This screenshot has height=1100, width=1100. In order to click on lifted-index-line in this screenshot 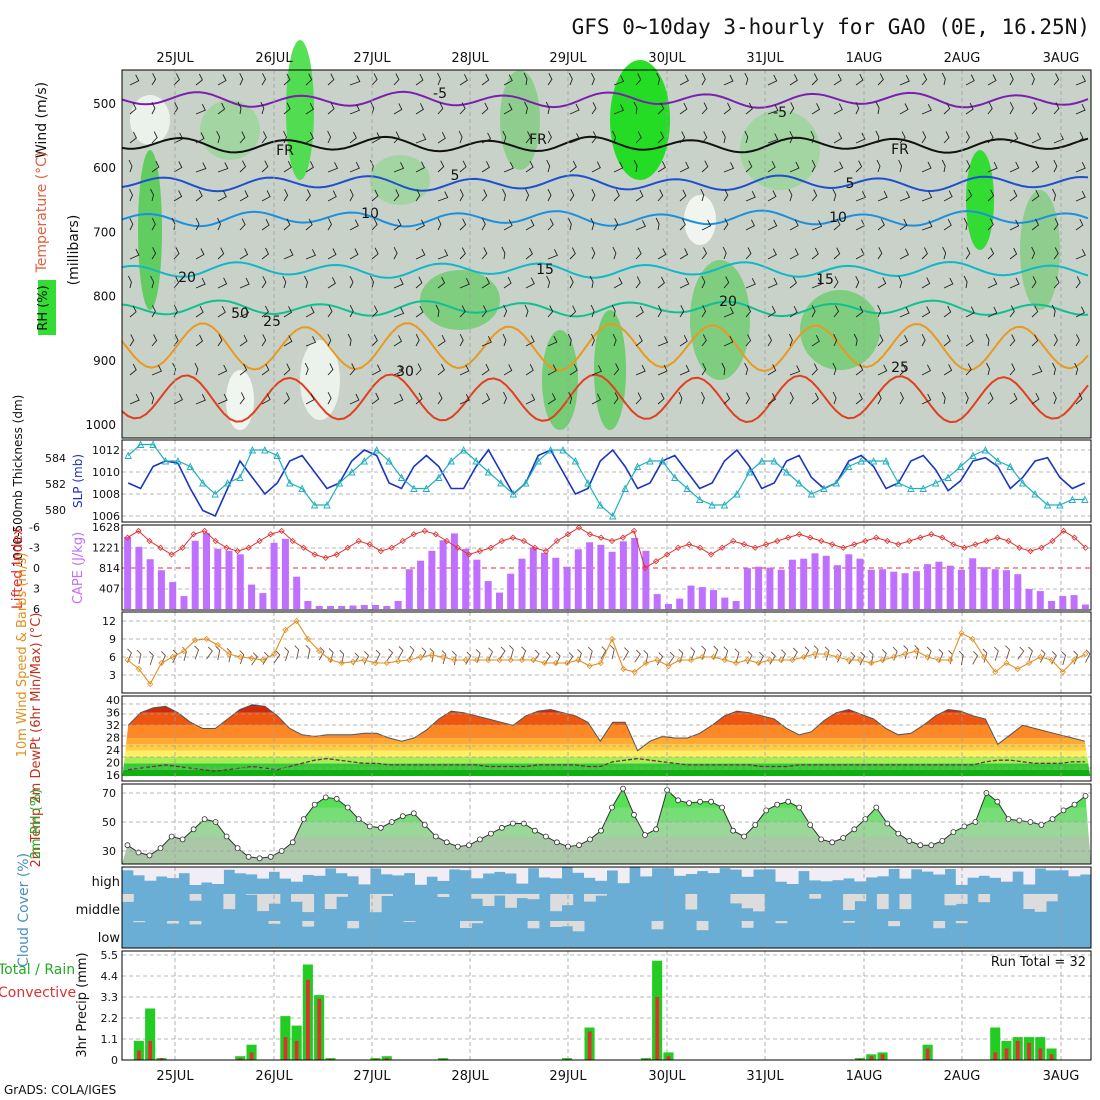, I will do `click(606, 547)`.